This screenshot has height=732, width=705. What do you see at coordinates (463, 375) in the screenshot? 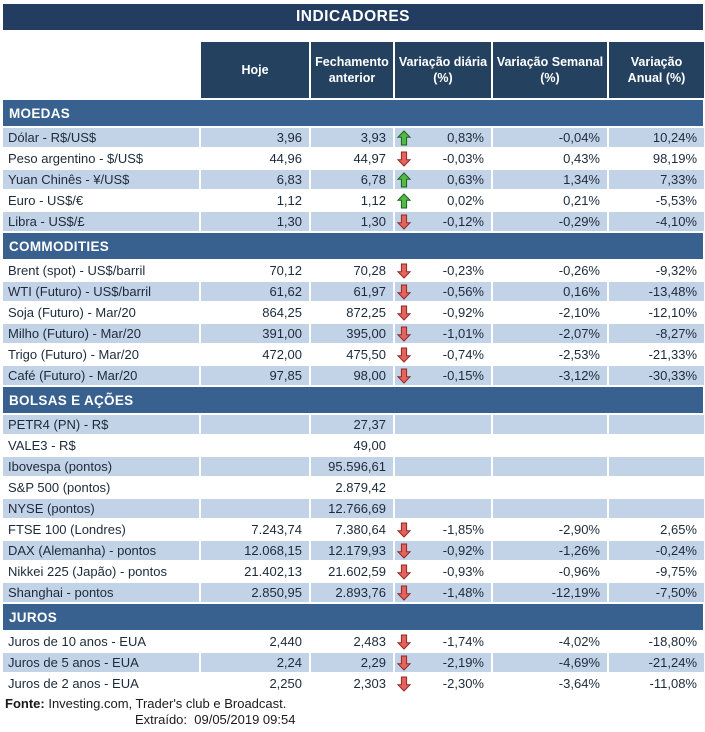
I see `variacao-diaria-value: -0,15%` at bounding box center [463, 375].